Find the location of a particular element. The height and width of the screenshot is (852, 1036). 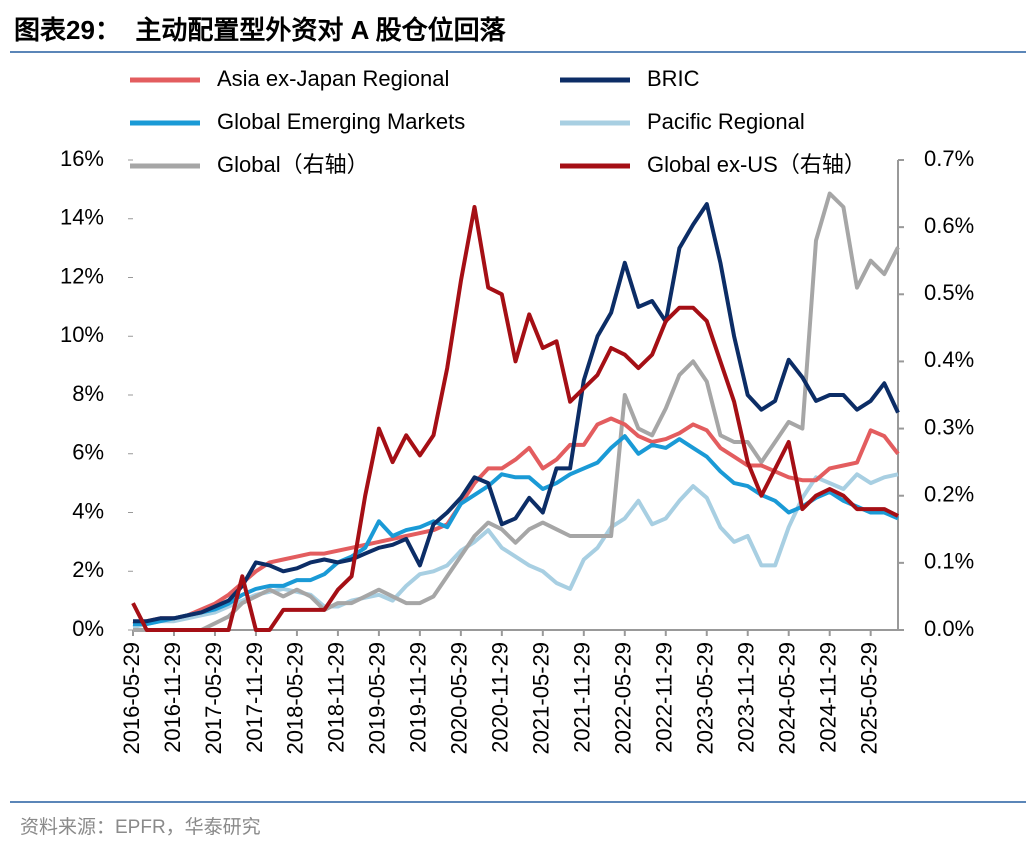

y-tick-label: 6% is located at coordinates (88, 452).